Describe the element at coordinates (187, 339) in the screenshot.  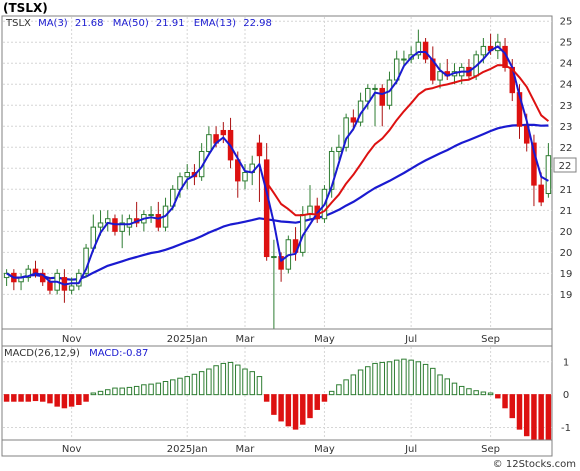
I see `x-tick-label-top: 2025Jan` at that location.